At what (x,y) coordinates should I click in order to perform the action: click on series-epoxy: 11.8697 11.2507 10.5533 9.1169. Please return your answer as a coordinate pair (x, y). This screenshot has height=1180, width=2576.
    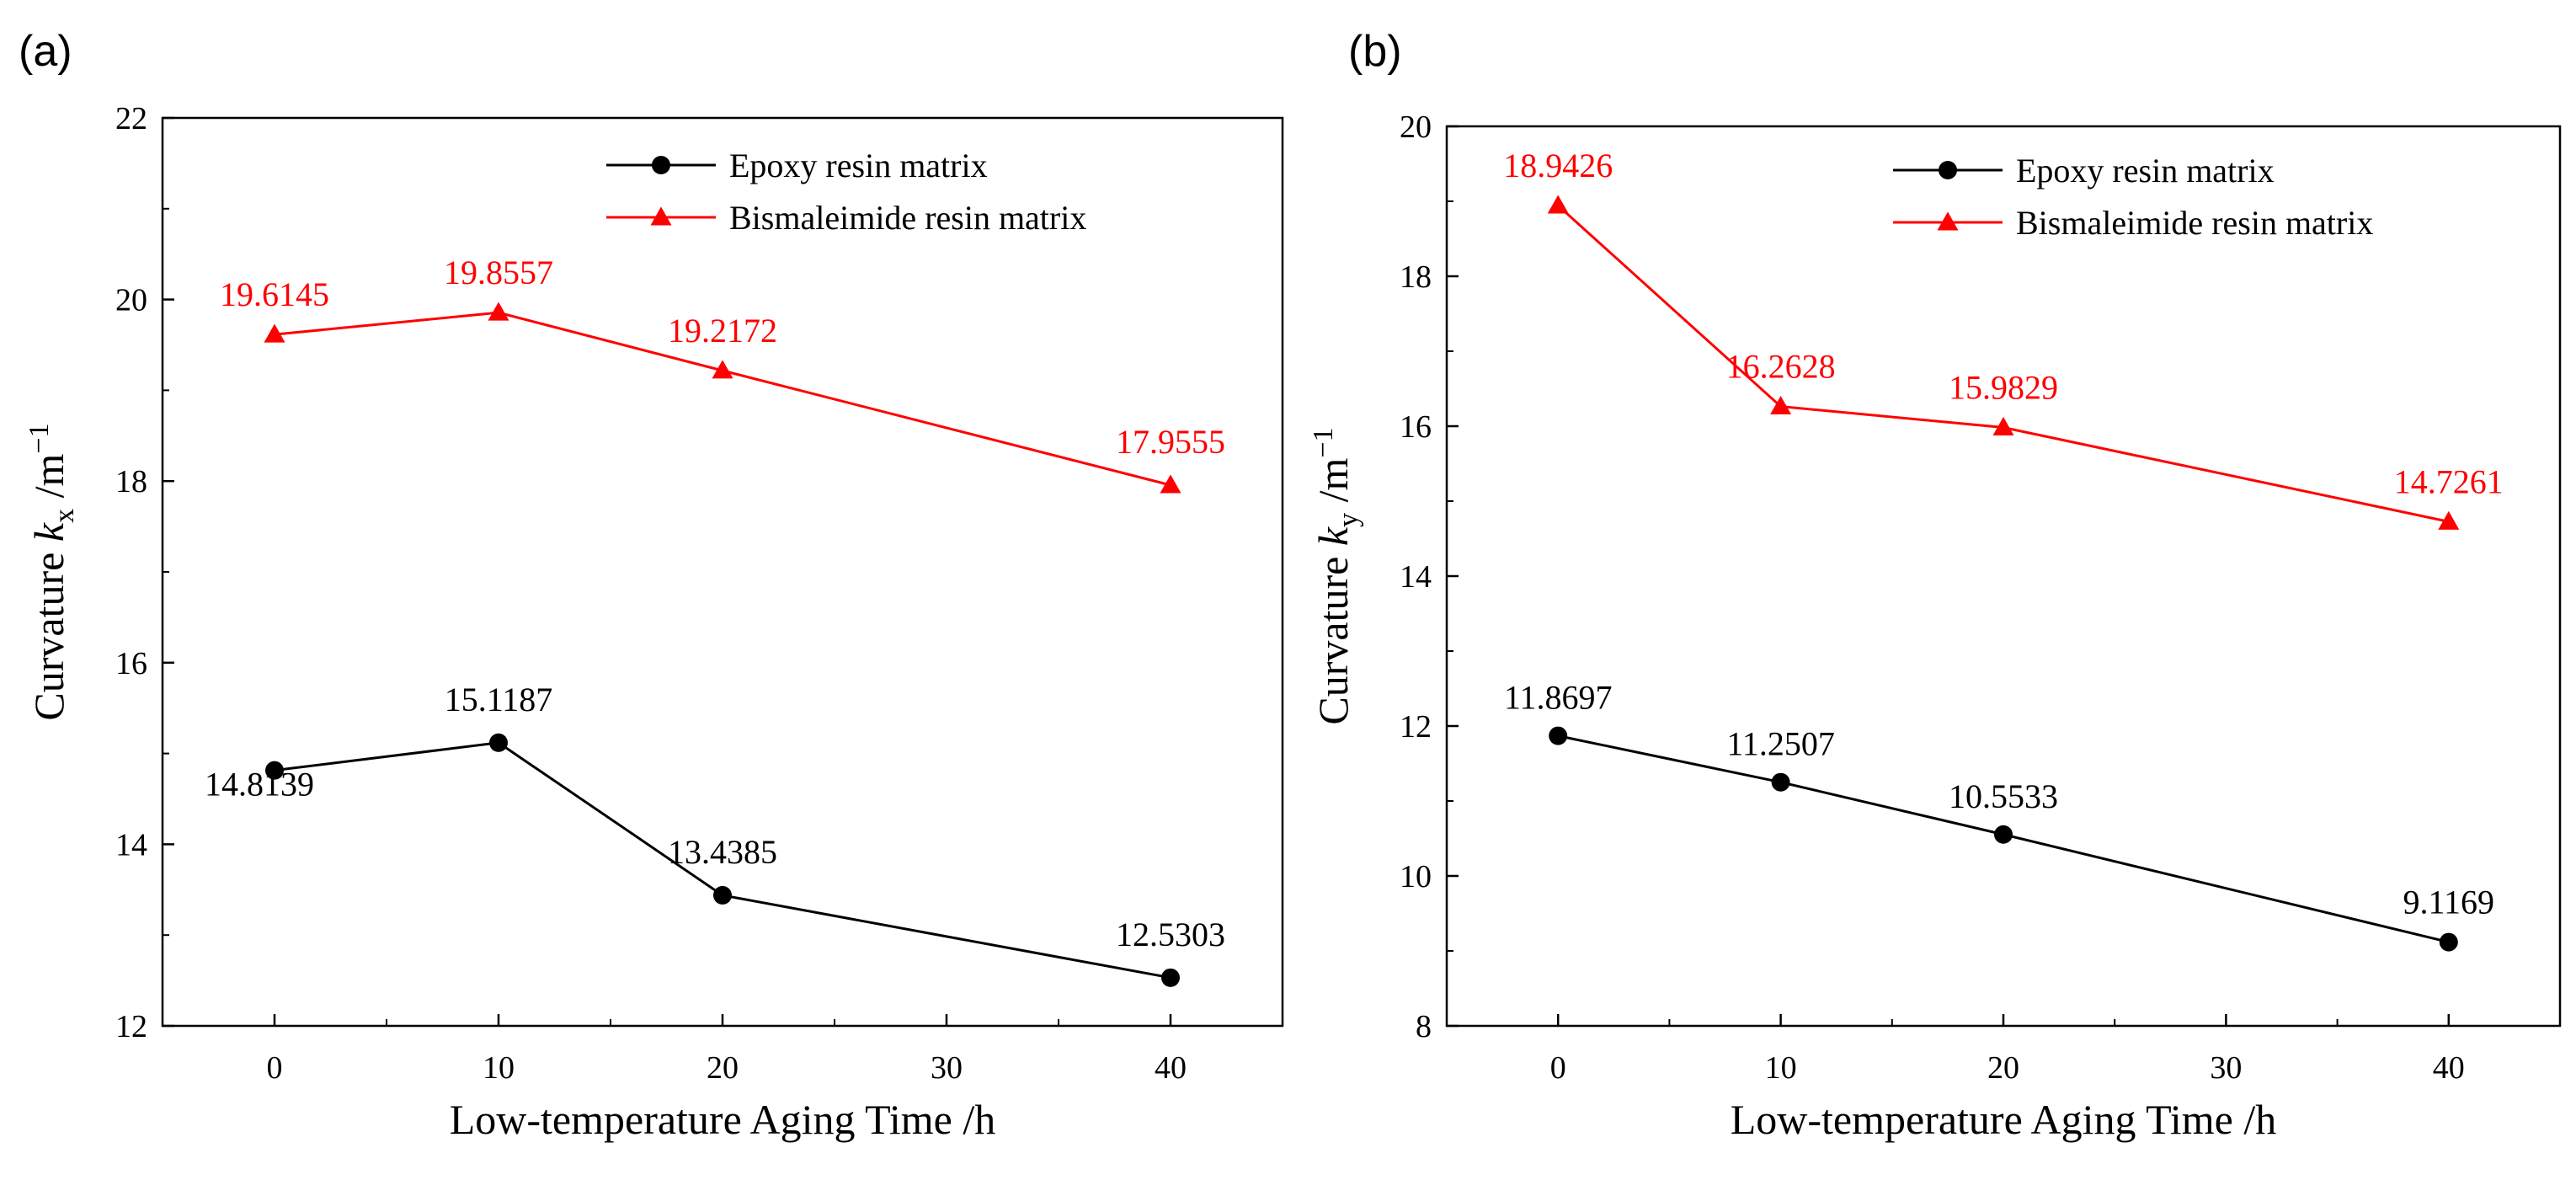
    Looking at the image, I should click on (1999, 815).